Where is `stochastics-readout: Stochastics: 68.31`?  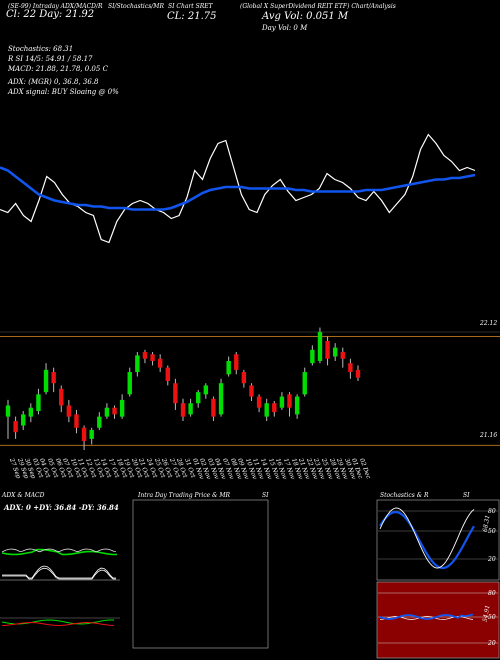
stochastics-readout: Stochastics: 68.31 is located at coordinates (41, 49).